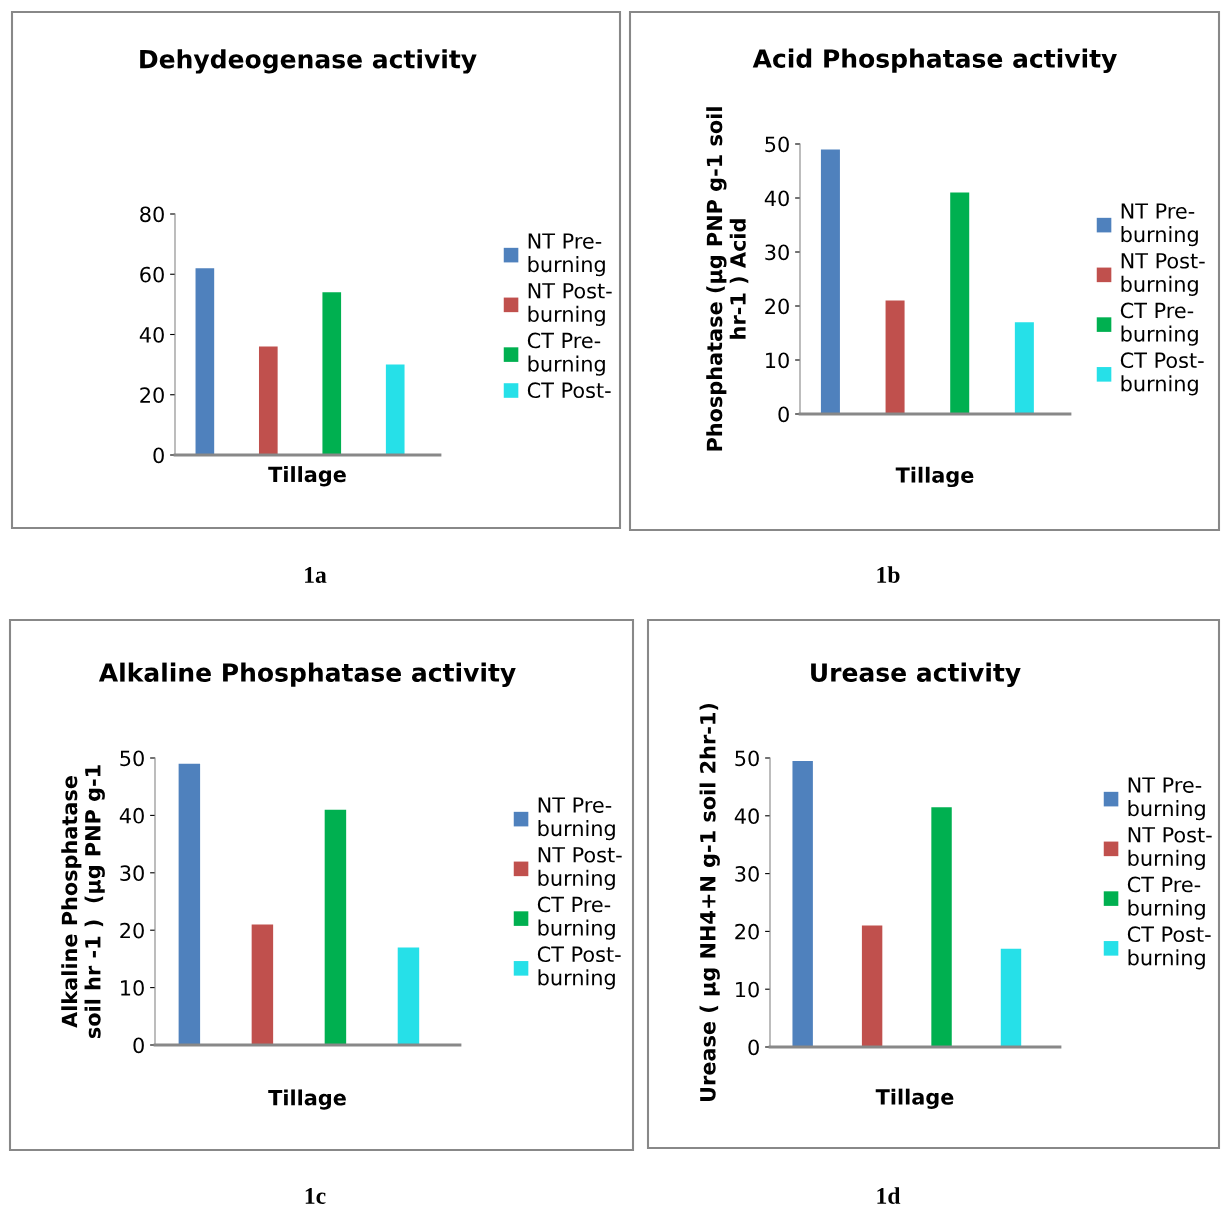 The image size is (1221, 1212). What do you see at coordinates (316, 575) in the screenshot?
I see `text: 1a` at bounding box center [316, 575].